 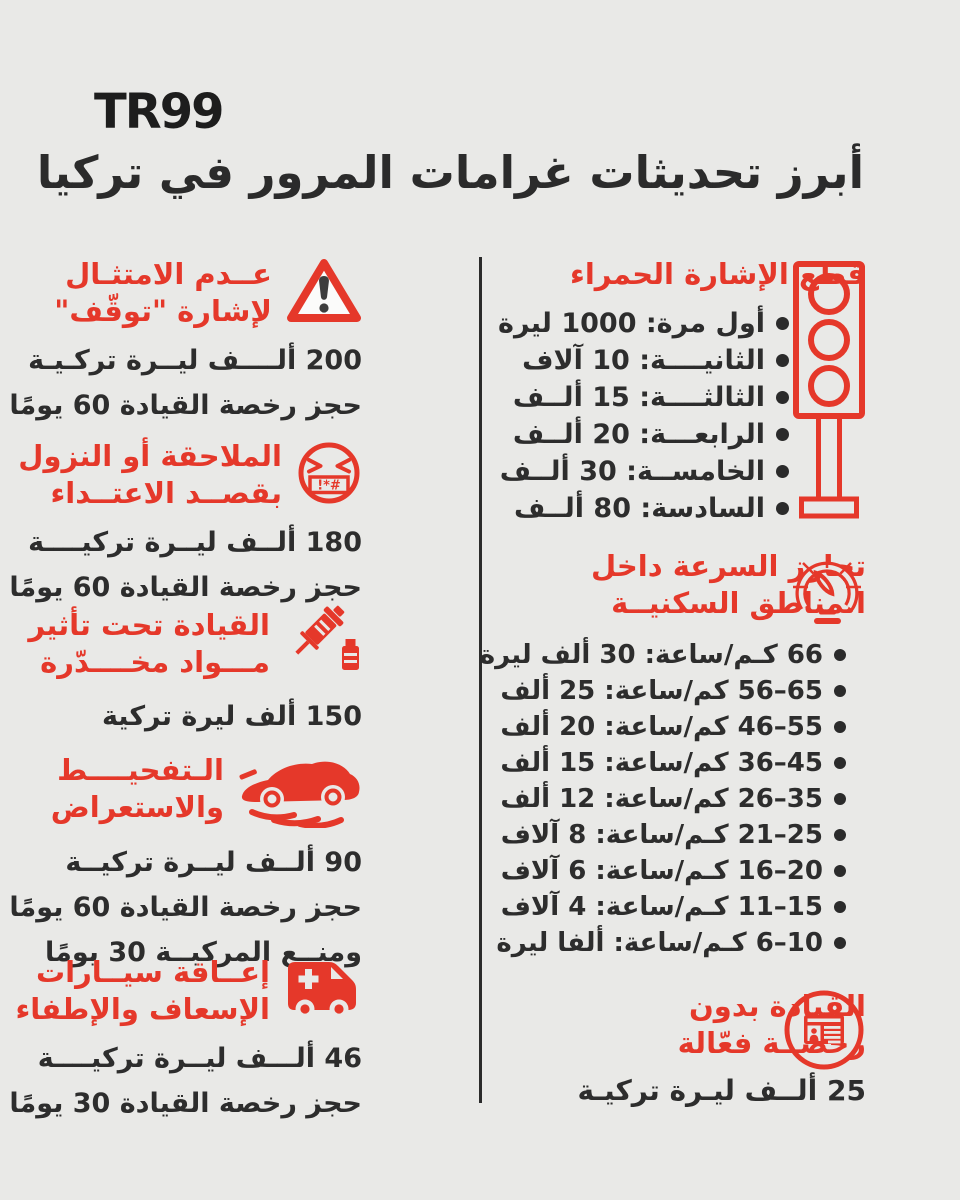 What do you see at coordinates (163, 311) in the screenshot?
I see `section-title-line: لإشارة "توقّف"` at bounding box center [163, 311].